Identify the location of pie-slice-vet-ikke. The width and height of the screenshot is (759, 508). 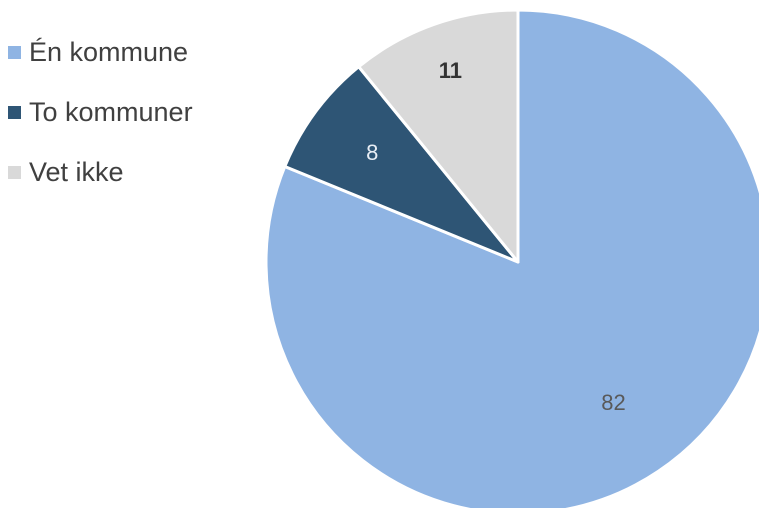
(438, 136).